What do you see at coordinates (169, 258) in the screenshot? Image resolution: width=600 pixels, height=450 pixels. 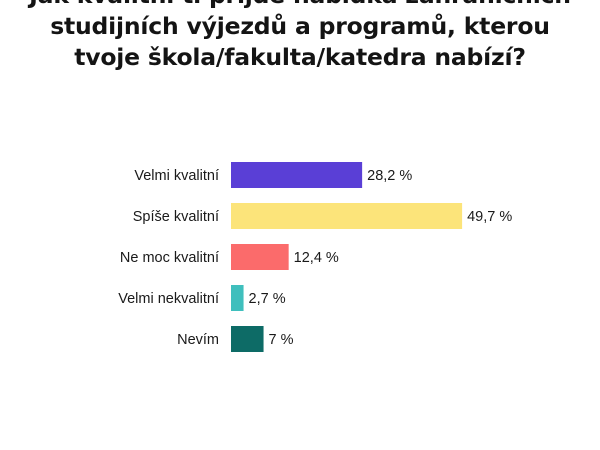 I see `category-label: Ne moc kvalitní` at bounding box center [169, 258].